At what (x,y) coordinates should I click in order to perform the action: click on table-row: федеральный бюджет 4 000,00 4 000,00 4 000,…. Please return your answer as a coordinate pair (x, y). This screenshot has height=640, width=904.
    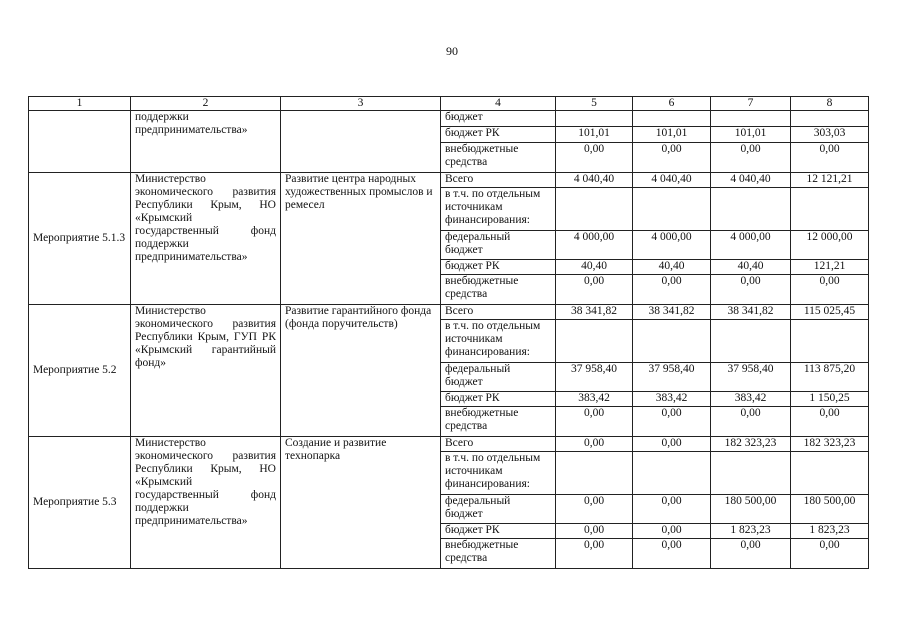
    Looking at the image, I should click on (449, 245).